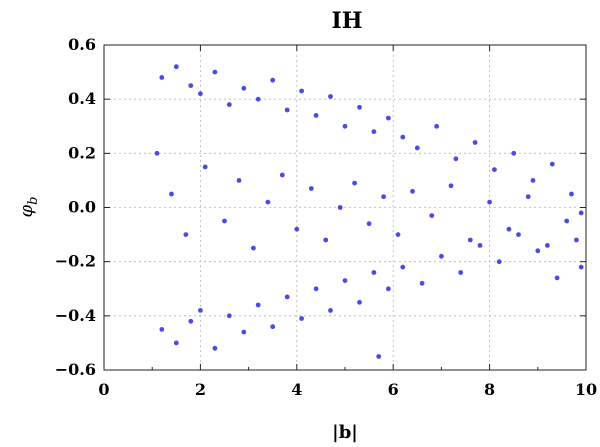 The height and width of the screenshot is (447, 600). I want to click on x-tick-label-0: 0, so click(103, 389).